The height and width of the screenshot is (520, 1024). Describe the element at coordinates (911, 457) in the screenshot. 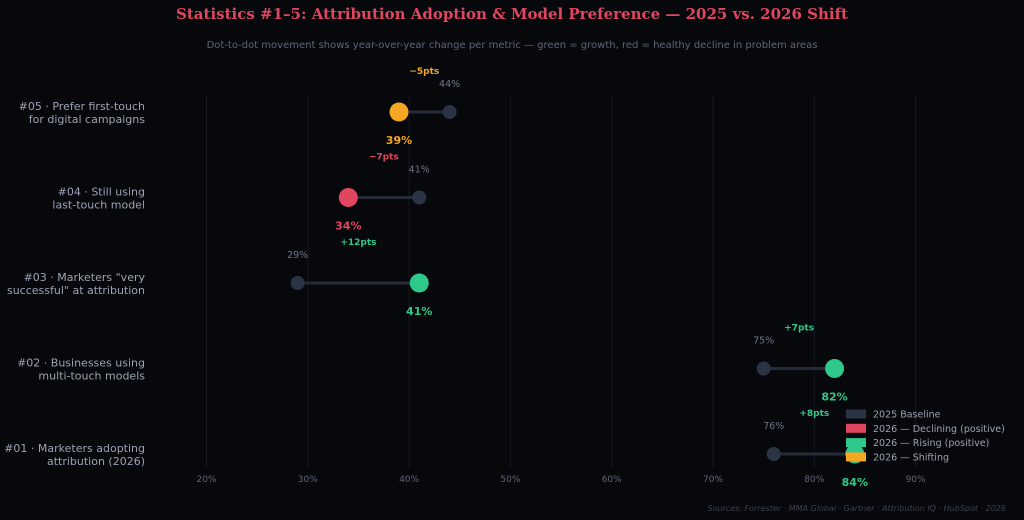

I see `legend-label: 2026 — Shifting` at that location.